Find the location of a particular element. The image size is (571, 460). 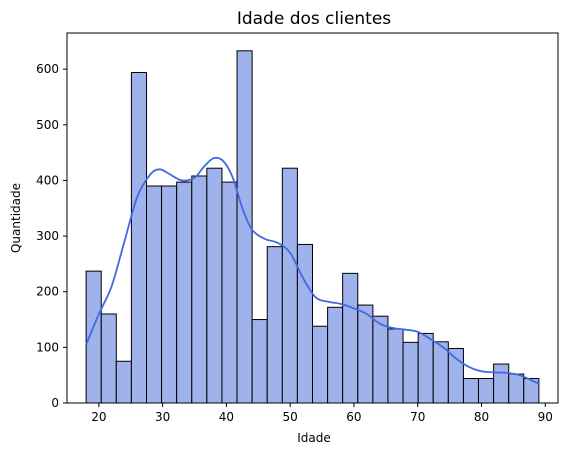

y-axis-label: Quantidade is located at coordinates (16, 218).